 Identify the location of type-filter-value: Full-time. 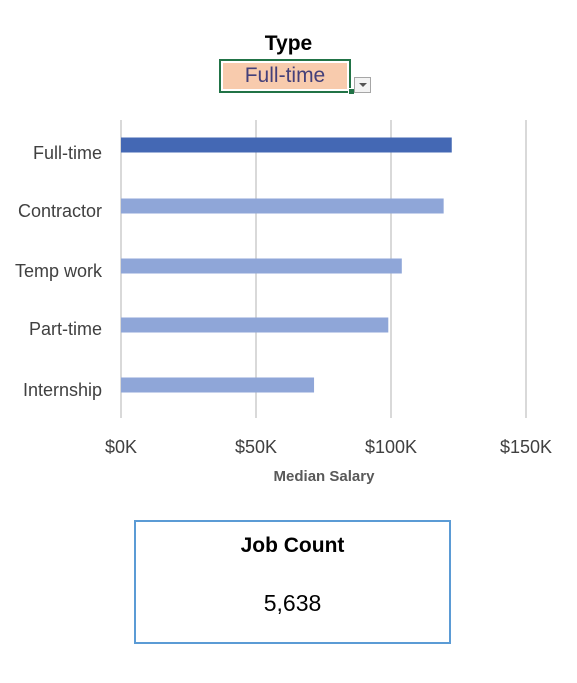
(285, 76).